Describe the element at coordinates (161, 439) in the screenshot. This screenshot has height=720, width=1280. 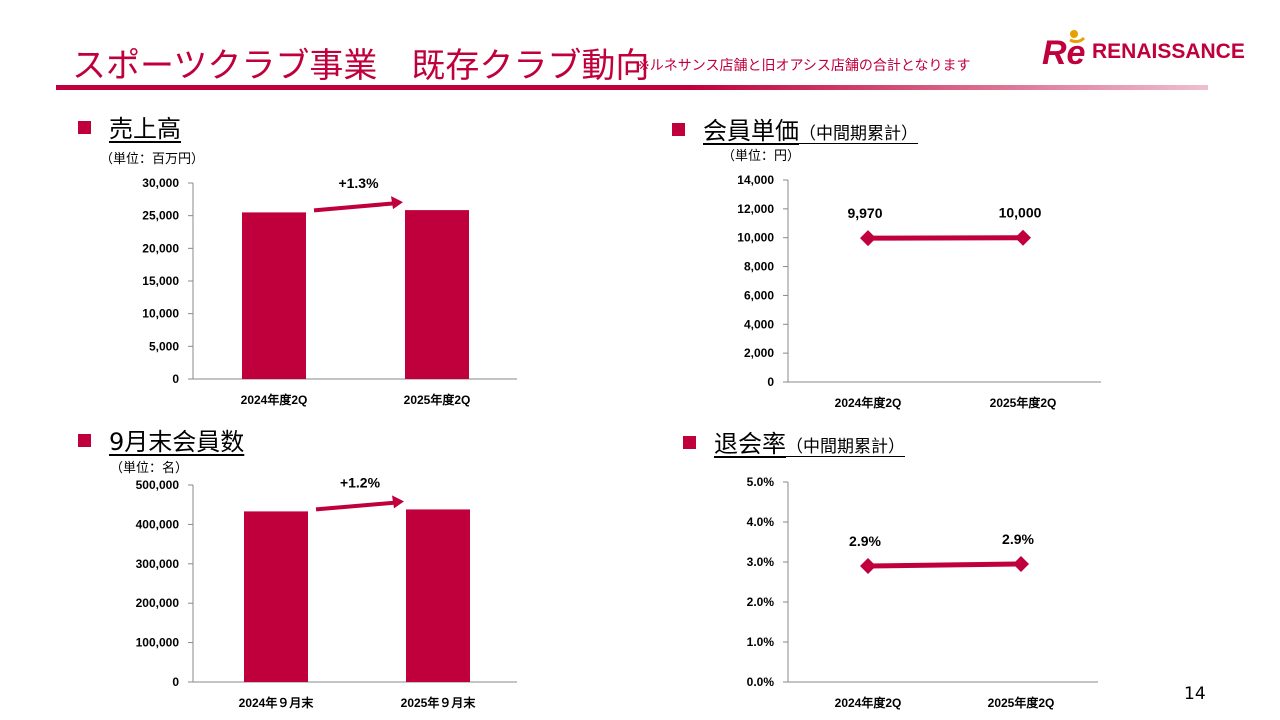
I see `section-members-title: 9月末会員数` at that location.